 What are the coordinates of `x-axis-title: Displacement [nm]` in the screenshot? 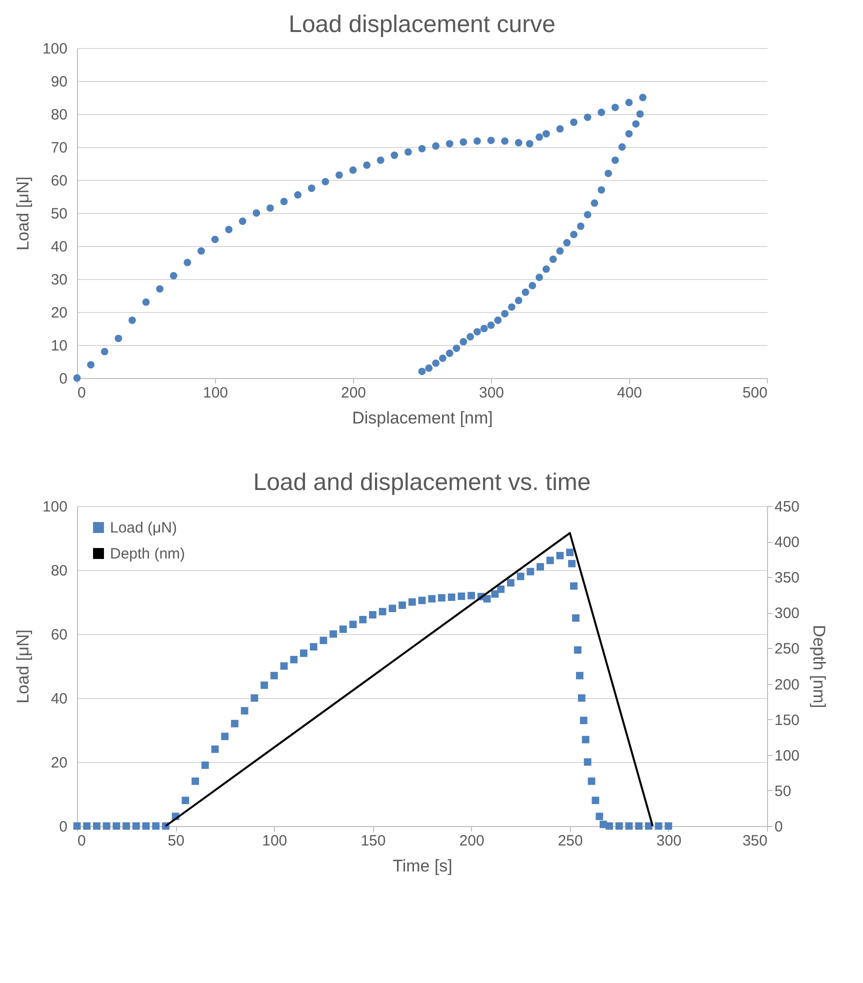 It's located at (422, 418).